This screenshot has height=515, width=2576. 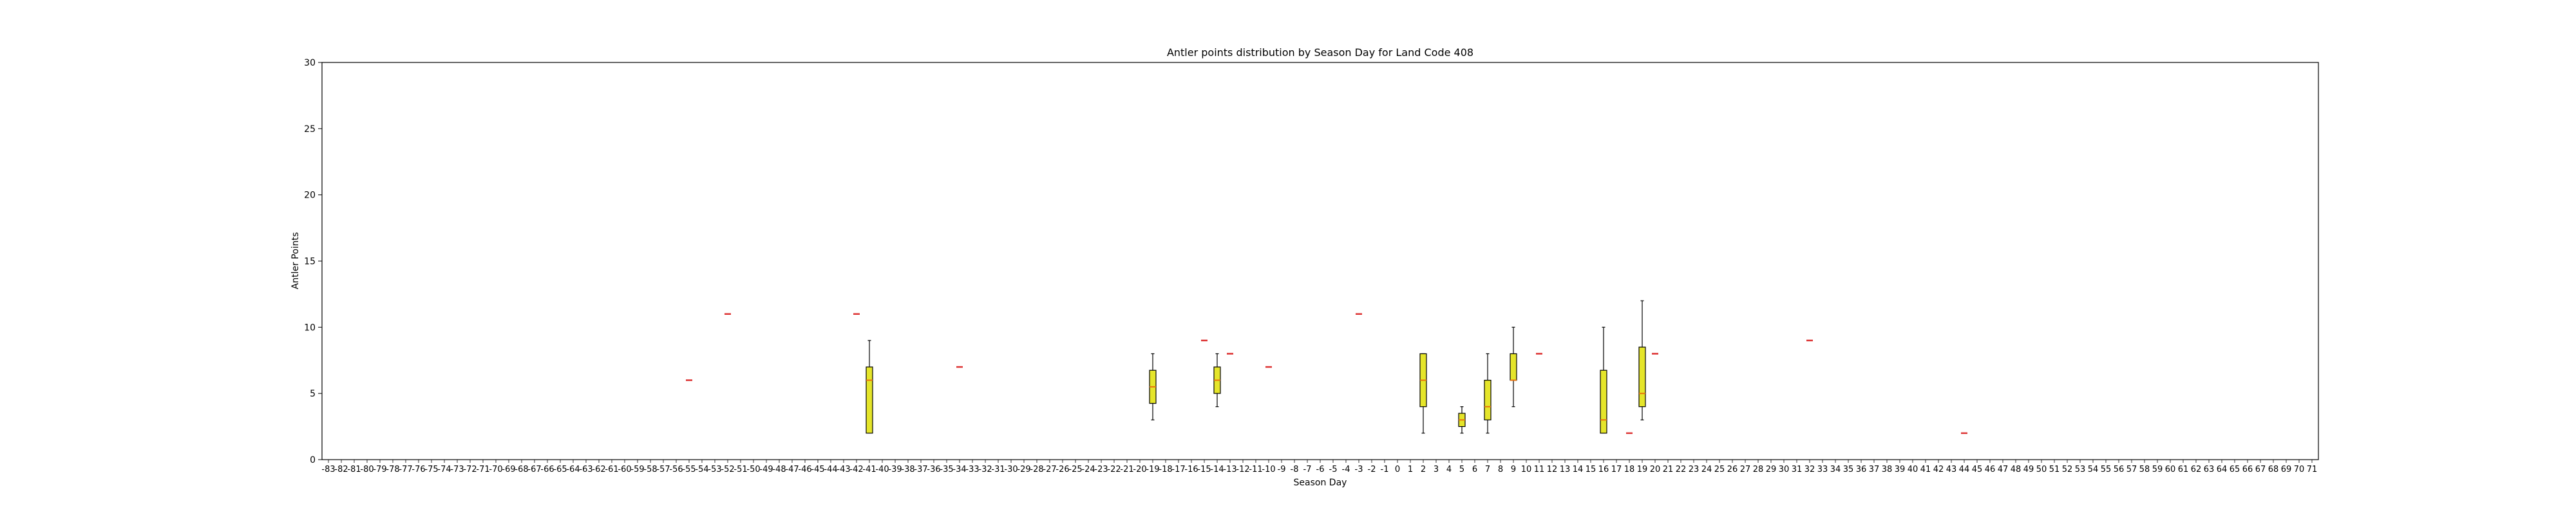 What do you see at coordinates (1397, 470) in the screenshot?
I see `x-tick-label: 0` at bounding box center [1397, 470].